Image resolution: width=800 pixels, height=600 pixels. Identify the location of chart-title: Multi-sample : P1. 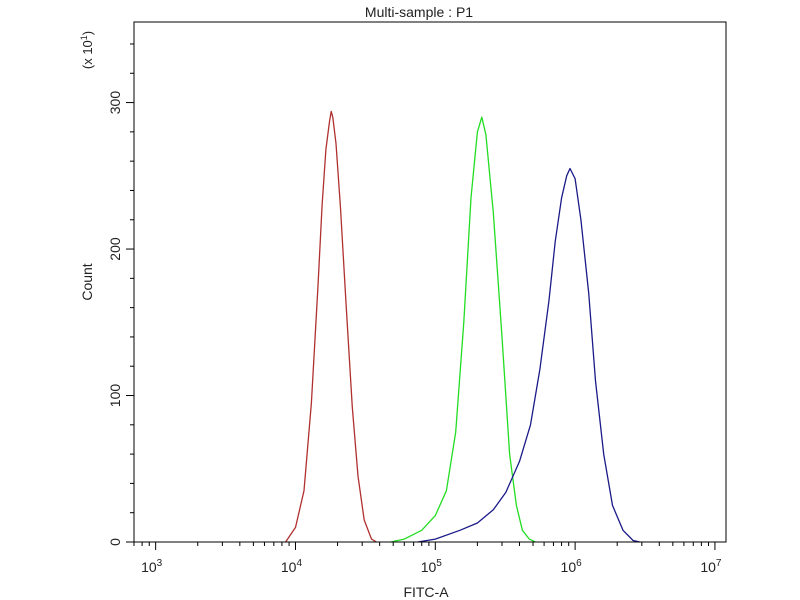
(419, 12).